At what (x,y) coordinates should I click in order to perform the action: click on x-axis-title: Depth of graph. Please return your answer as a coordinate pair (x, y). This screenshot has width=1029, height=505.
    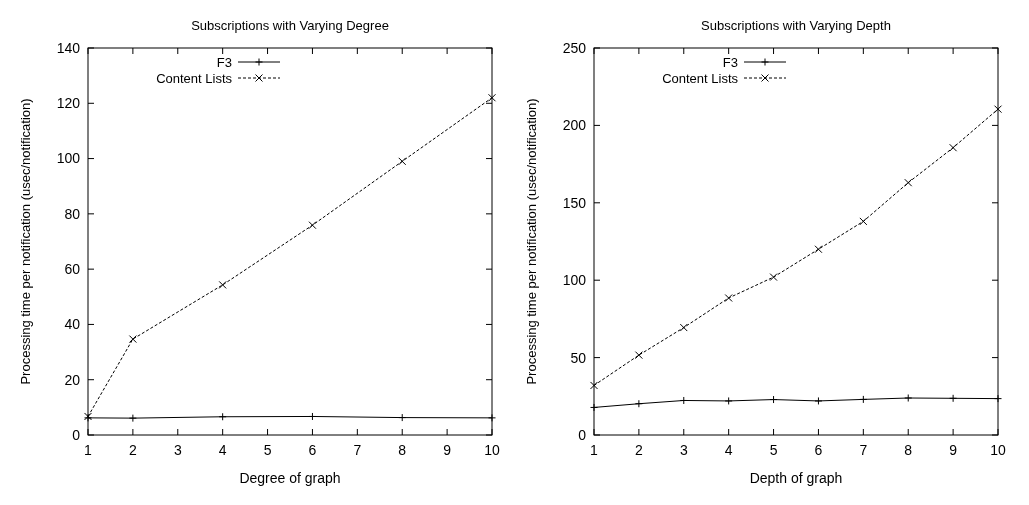
    Looking at the image, I should click on (796, 478).